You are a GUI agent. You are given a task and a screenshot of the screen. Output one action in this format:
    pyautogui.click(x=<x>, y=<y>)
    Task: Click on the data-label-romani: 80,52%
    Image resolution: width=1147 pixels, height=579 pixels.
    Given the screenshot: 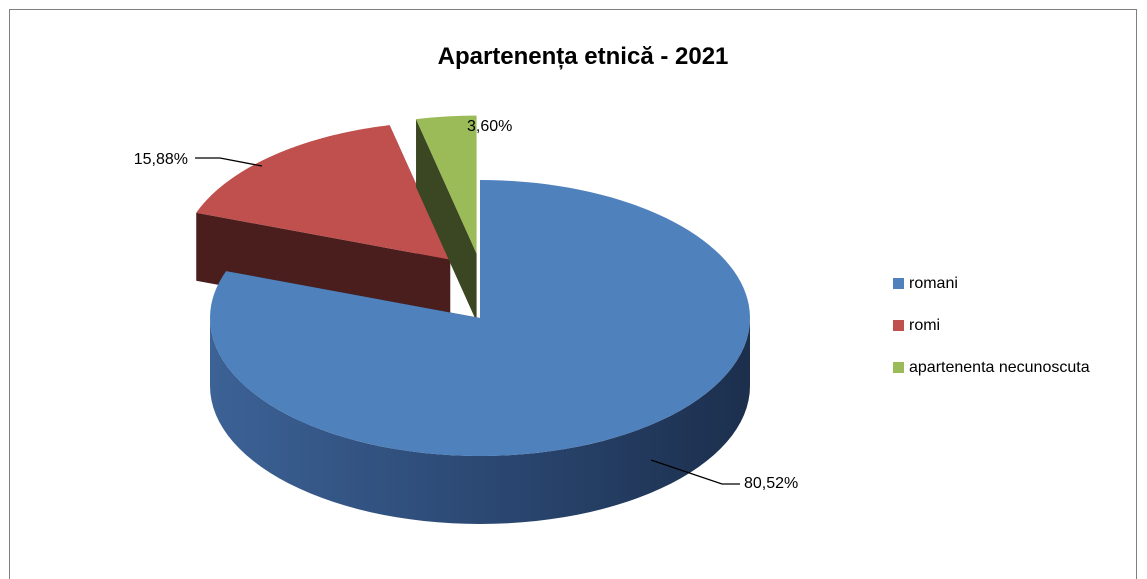 What is the action you would take?
    pyautogui.click(x=771, y=483)
    